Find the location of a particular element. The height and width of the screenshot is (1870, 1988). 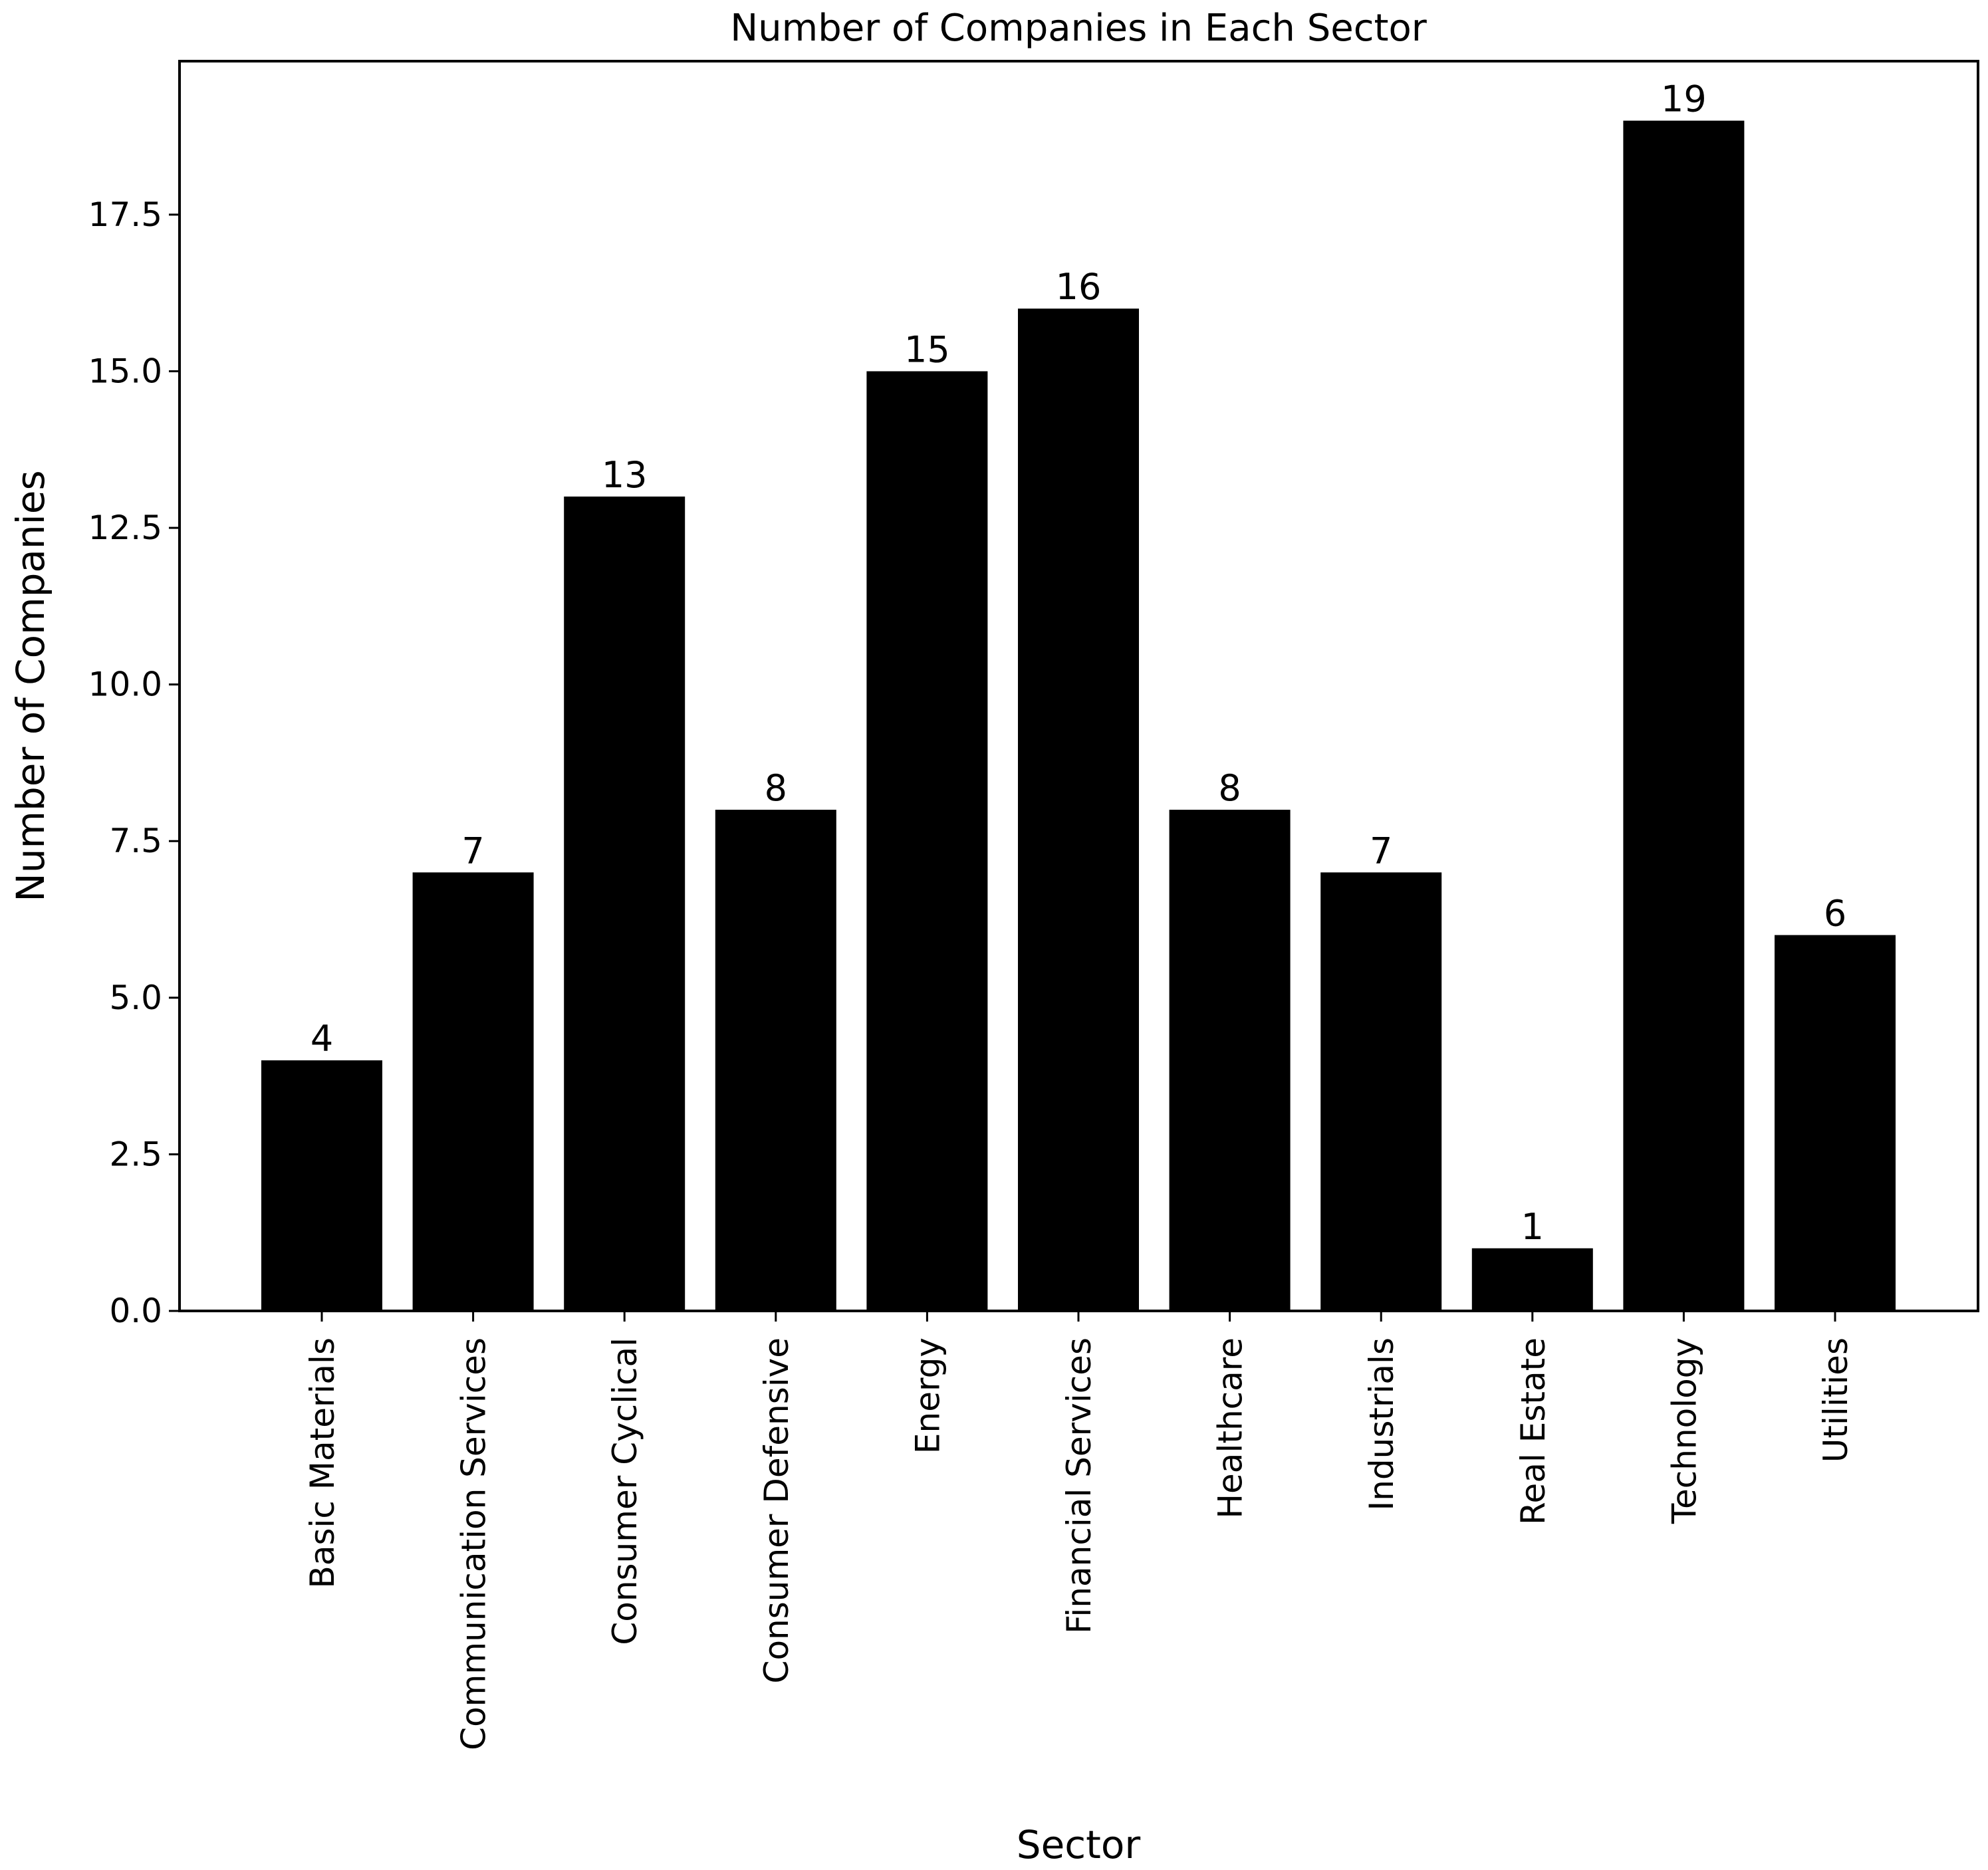

x-tick-label: Consumer Defensive is located at coordinates (776, 1510).